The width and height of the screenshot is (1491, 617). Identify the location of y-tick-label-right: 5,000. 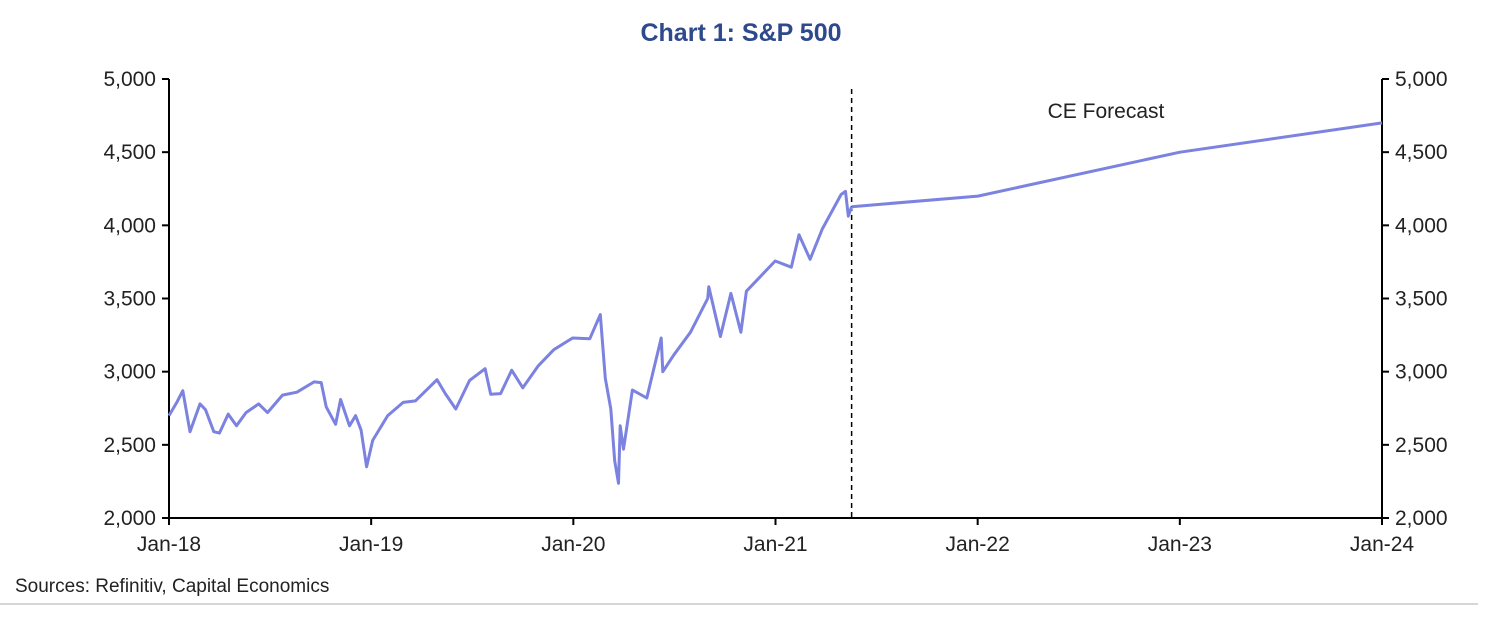
(1421, 79).